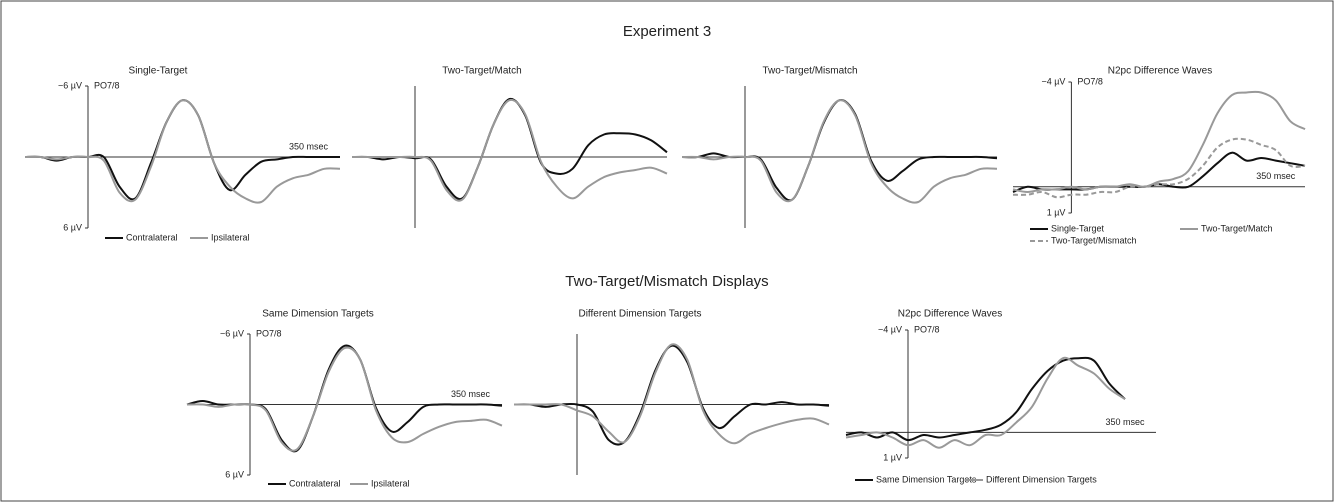  Describe the element at coordinates (809, 71) in the screenshot. I see `panel-title: Two-Target/Mismatch` at that location.